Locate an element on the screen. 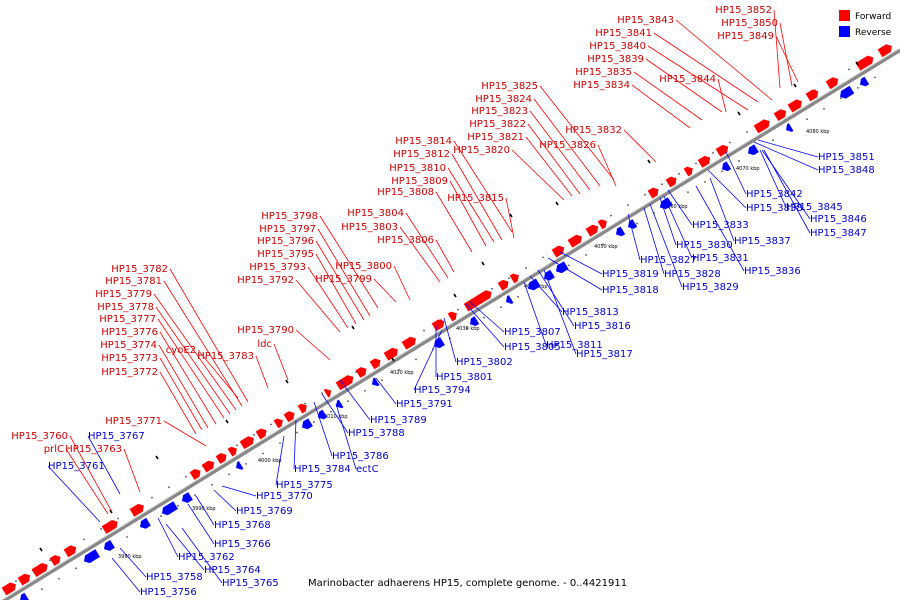 Image resolution: width=900 pixels, height=600 pixels. scale-tick-label: 4020 kbp is located at coordinates (402, 373).